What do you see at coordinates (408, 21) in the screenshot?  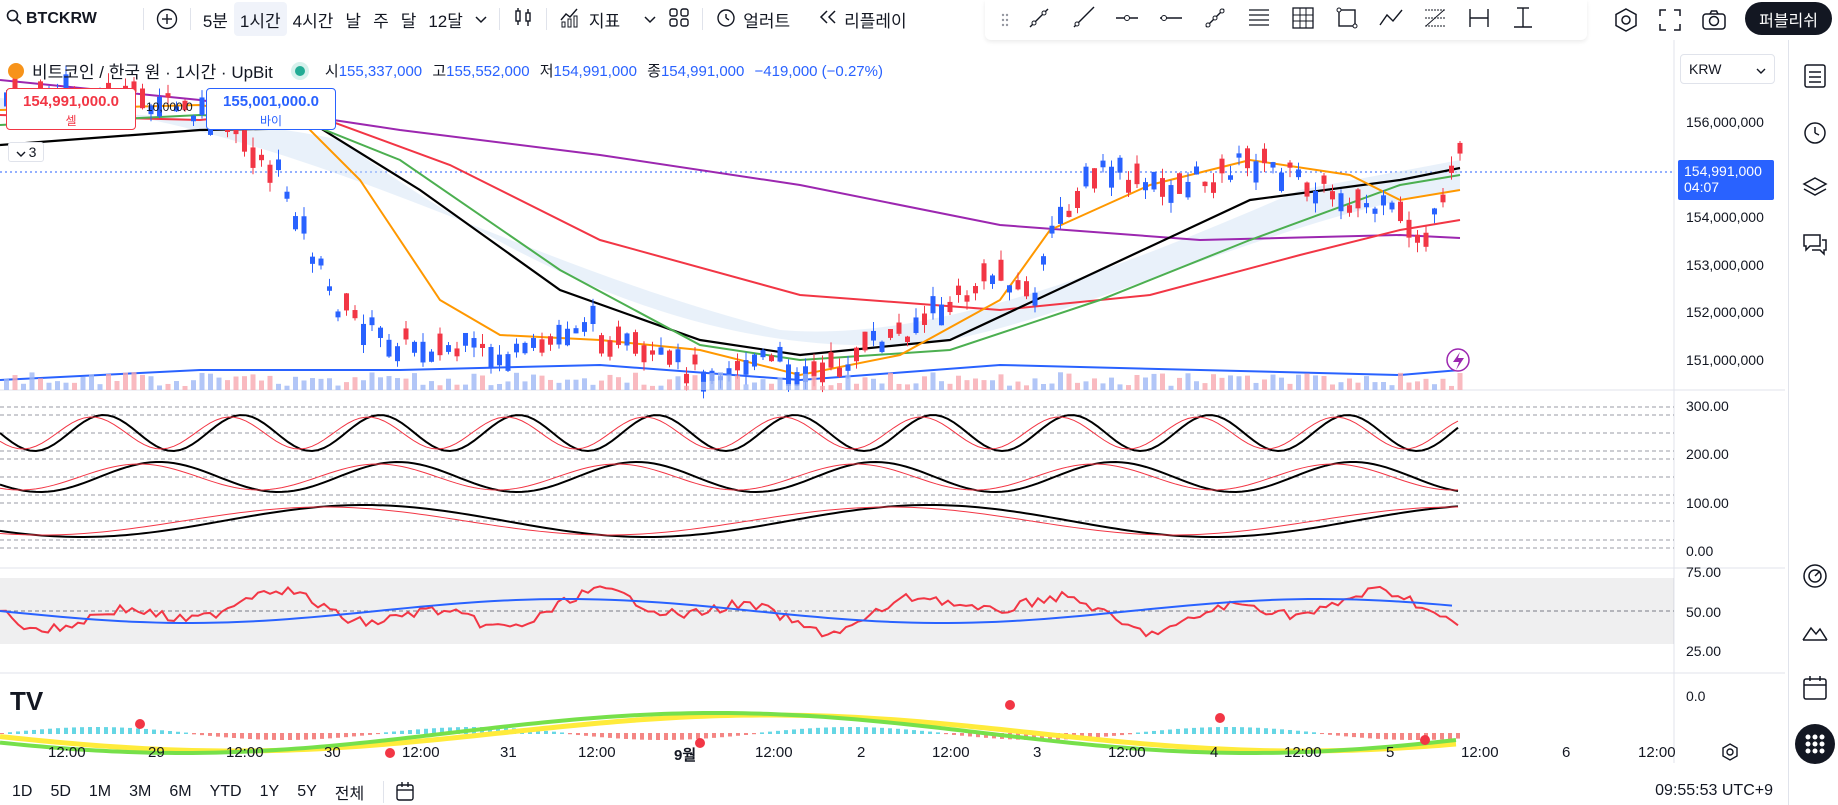 I see `interval-month: 달` at bounding box center [408, 21].